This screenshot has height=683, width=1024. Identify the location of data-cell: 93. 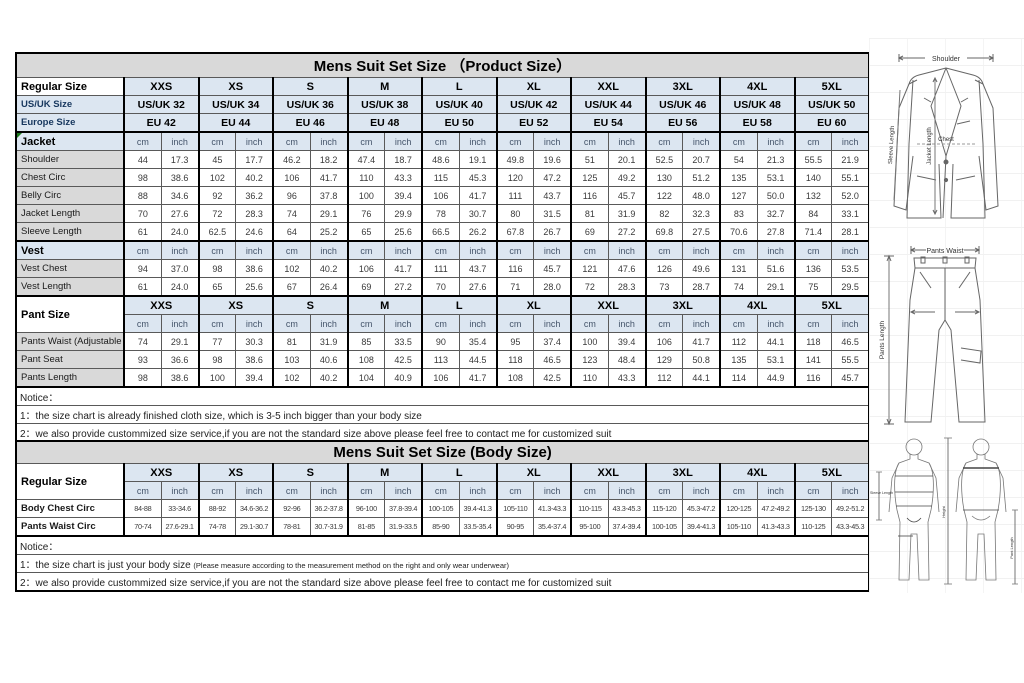
(142, 359).